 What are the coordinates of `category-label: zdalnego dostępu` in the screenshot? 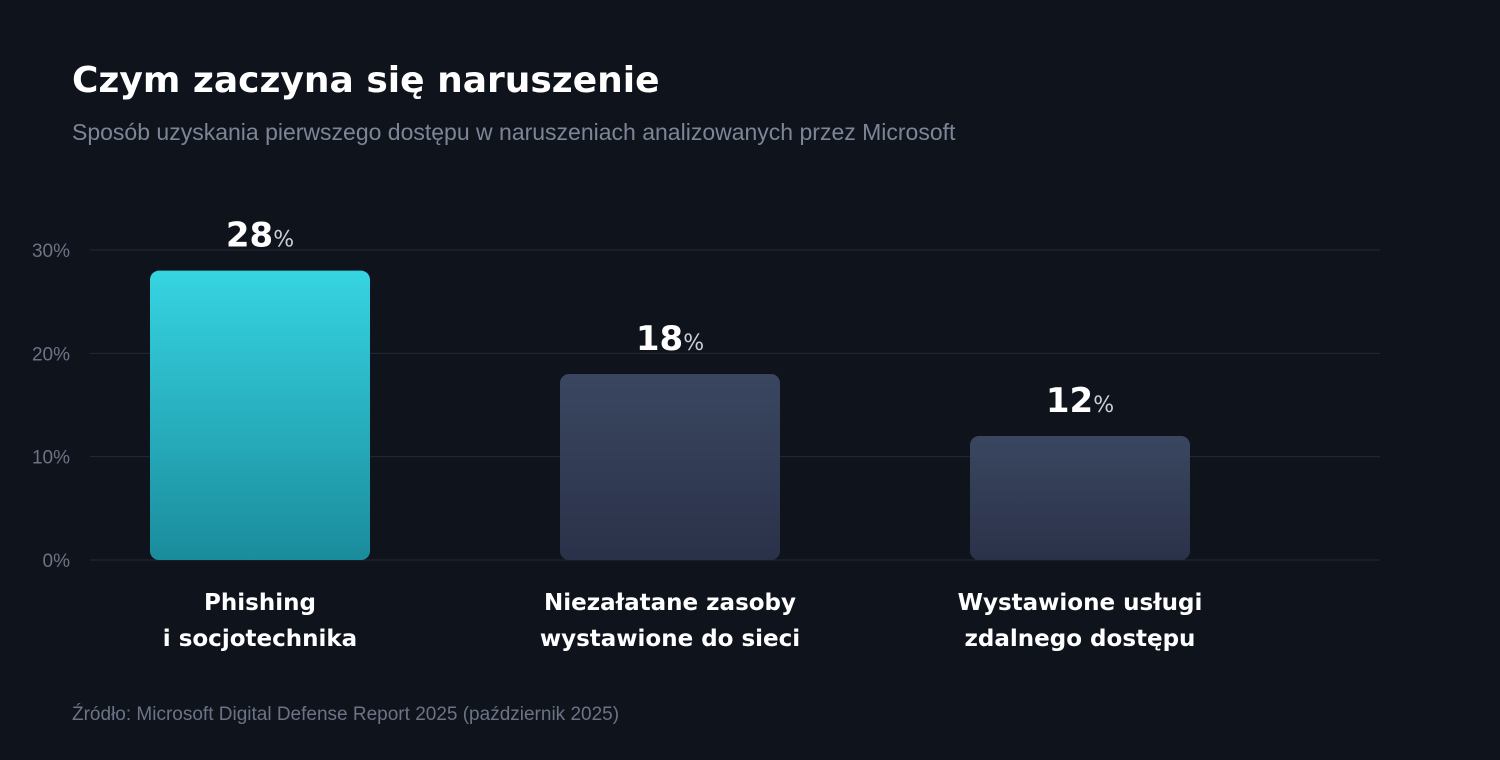 It's located at (1080, 639).